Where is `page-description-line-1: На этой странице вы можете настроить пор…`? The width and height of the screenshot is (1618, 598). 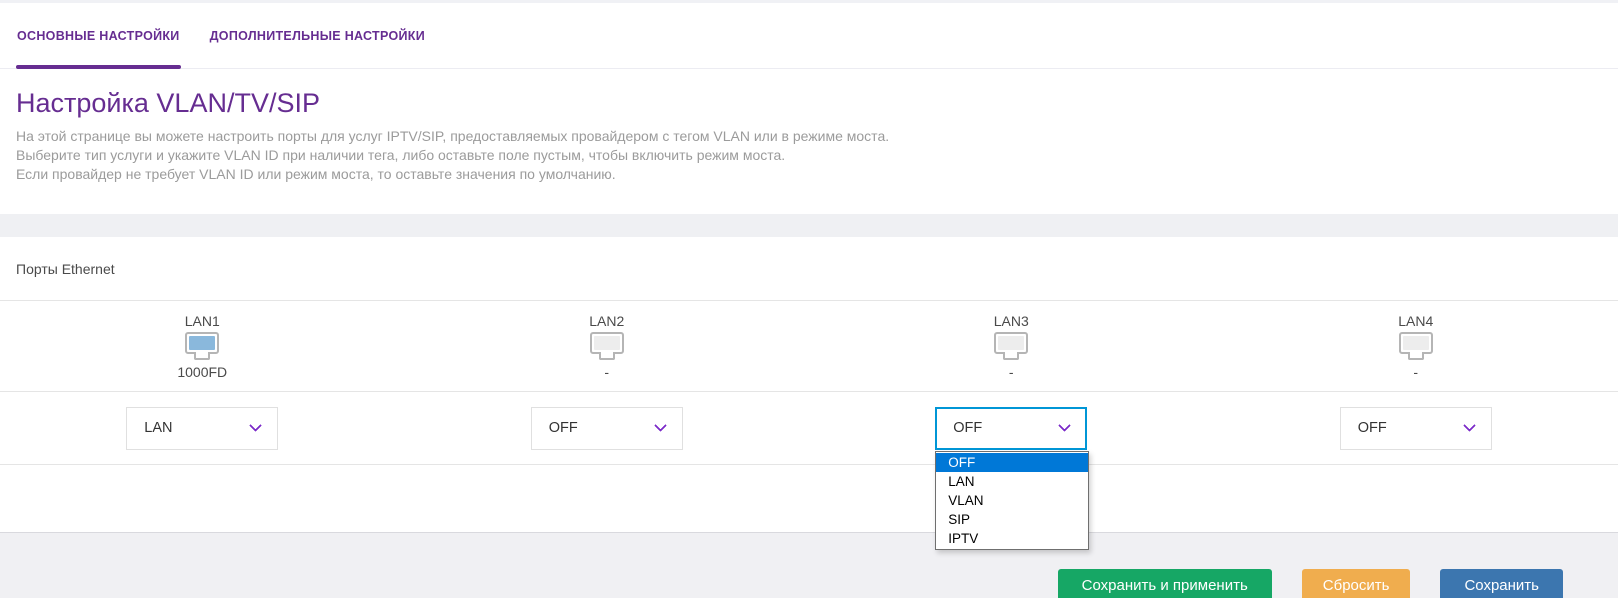
page-description-line-1: На этой странице вы можете настроить пор… is located at coordinates (453, 136).